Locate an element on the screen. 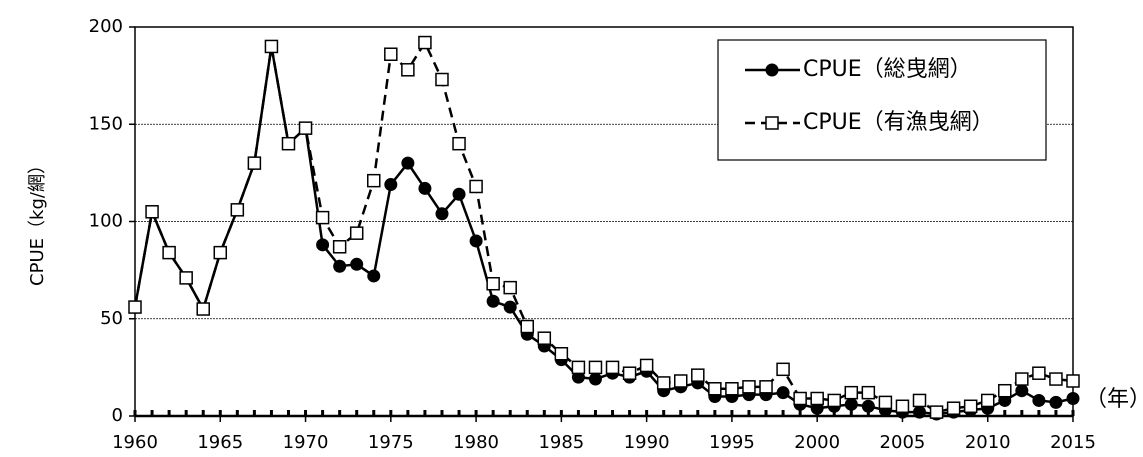  y-tick-label: 200 is located at coordinates (106, 26).